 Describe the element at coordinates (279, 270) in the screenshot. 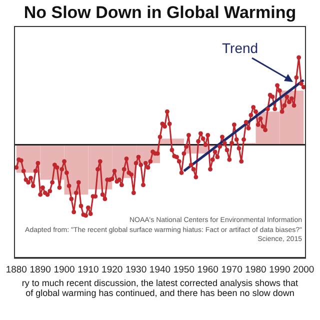

I see `x-tick-label: 1990` at that location.